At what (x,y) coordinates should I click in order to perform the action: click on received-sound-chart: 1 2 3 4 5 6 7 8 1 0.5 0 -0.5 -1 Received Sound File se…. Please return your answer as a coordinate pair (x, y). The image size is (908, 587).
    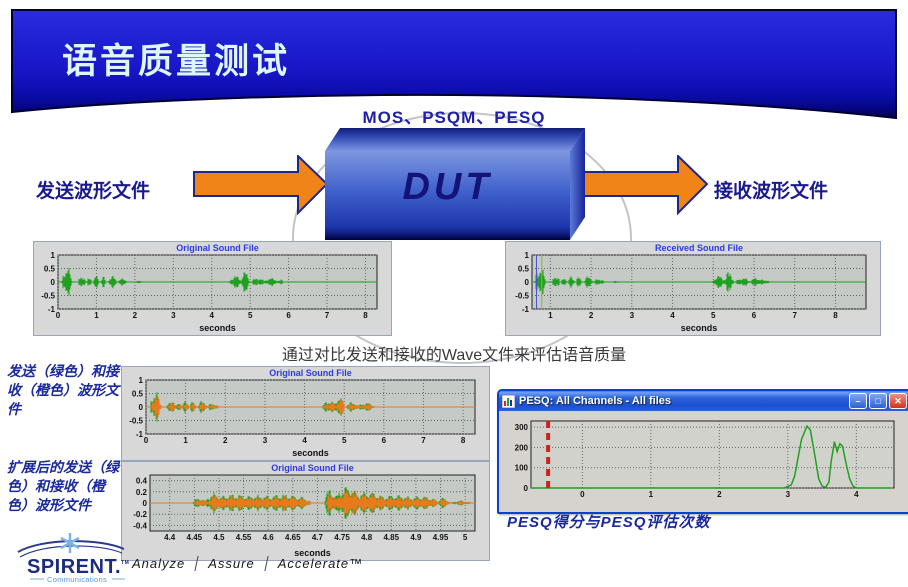
    Looking at the image, I should click on (691, 288).